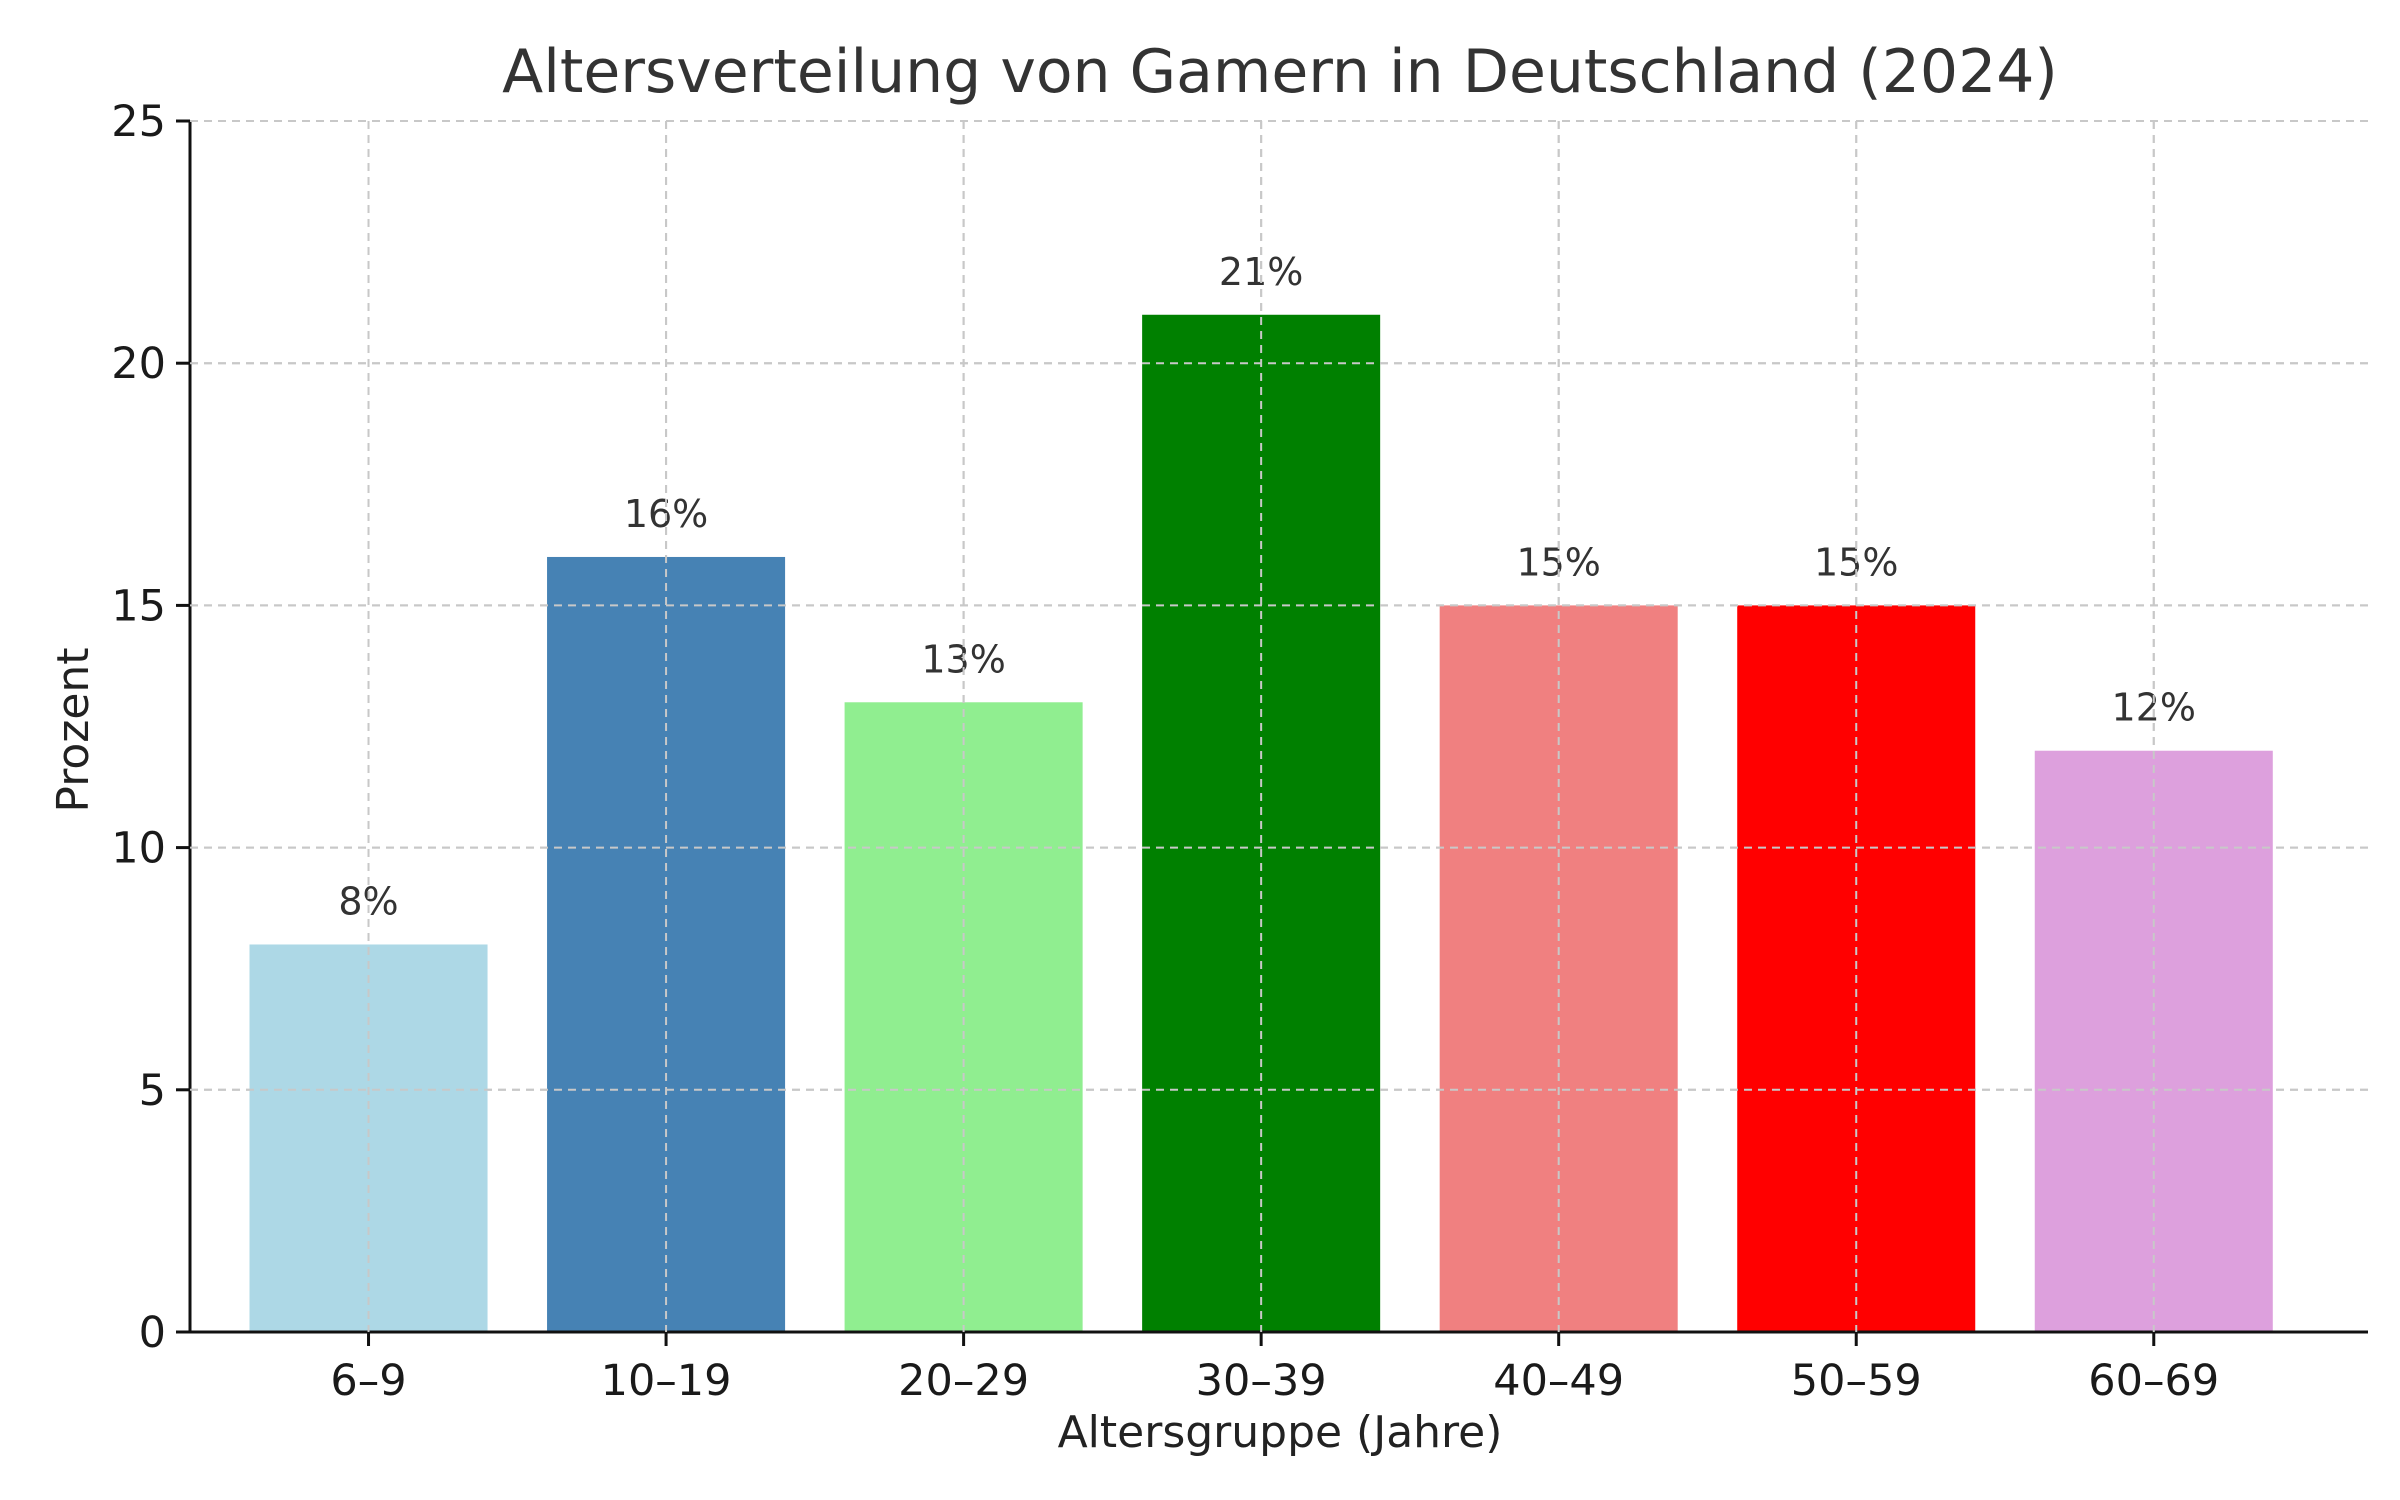  What do you see at coordinates (368, 901) in the screenshot?
I see `bar-value-label: 8%` at bounding box center [368, 901].